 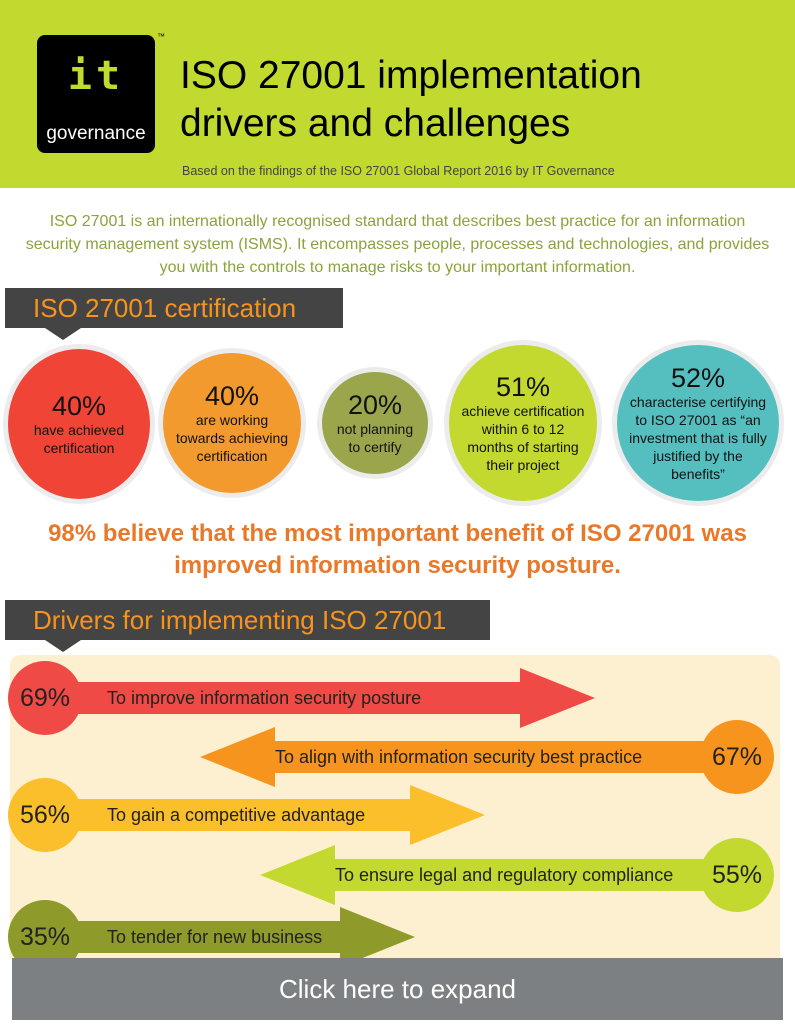 I want to click on stat-circle: 20% not planning to certify, so click(x=375, y=423).